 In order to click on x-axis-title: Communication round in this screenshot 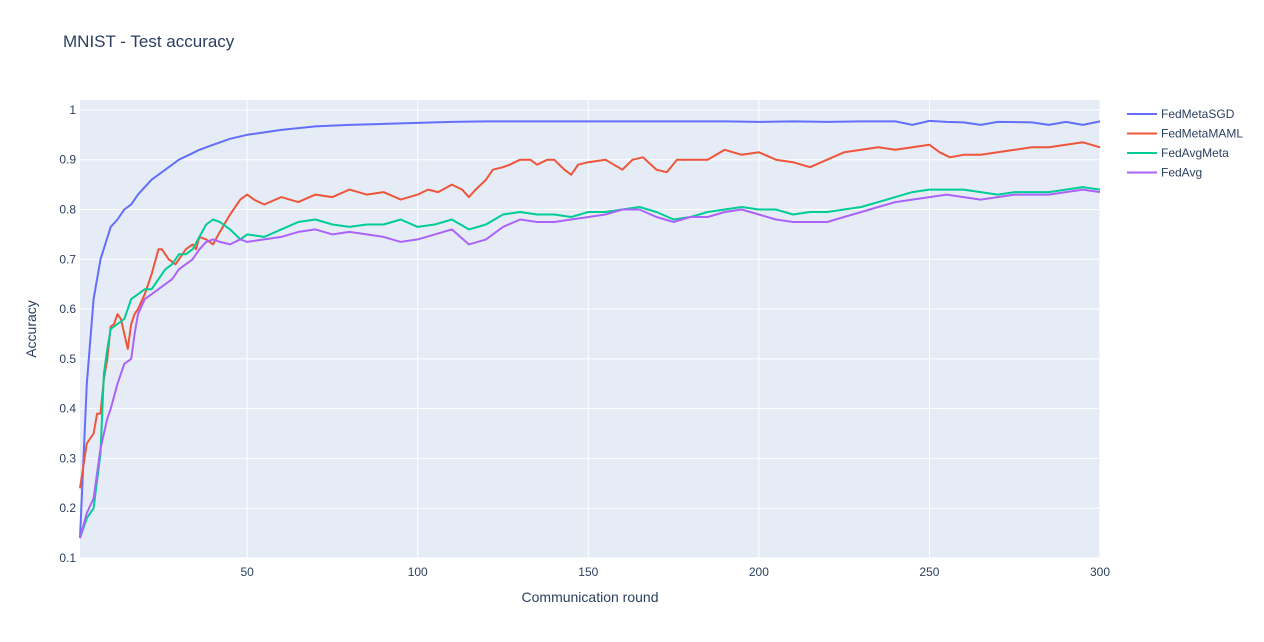, I will do `click(590, 597)`.